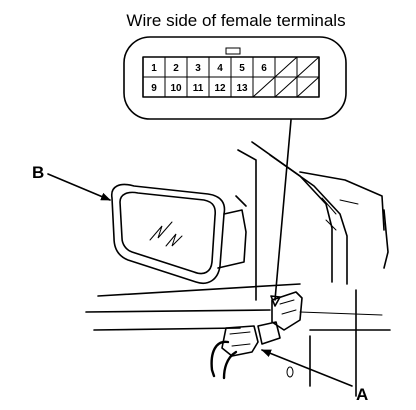 The height and width of the screenshot is (410, 416). I want to click on terminal-5: 5, so click(242, 68).